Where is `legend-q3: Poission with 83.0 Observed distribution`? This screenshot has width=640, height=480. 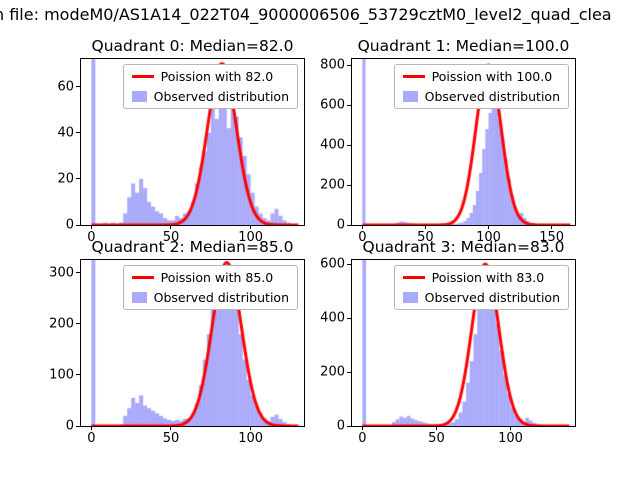 legend-q3: Poission with 83.0 Observed distribution is located at coordinates (481, 287).